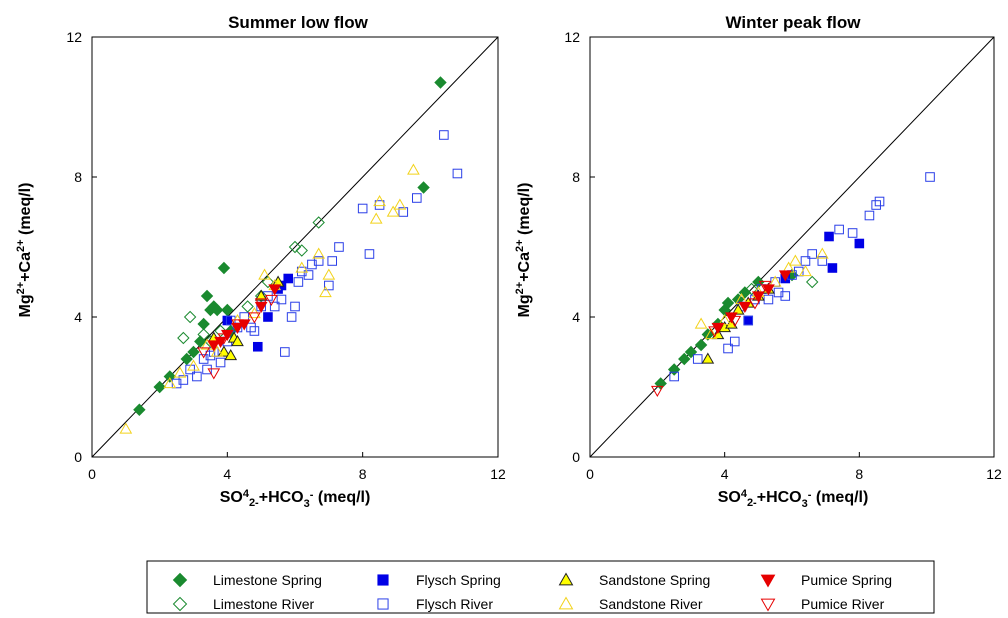 Image resolution: width=1008 pixels, height=618 pixels. I want to click on legend-label-flysch-river: Flysch River, so click(454, 604).